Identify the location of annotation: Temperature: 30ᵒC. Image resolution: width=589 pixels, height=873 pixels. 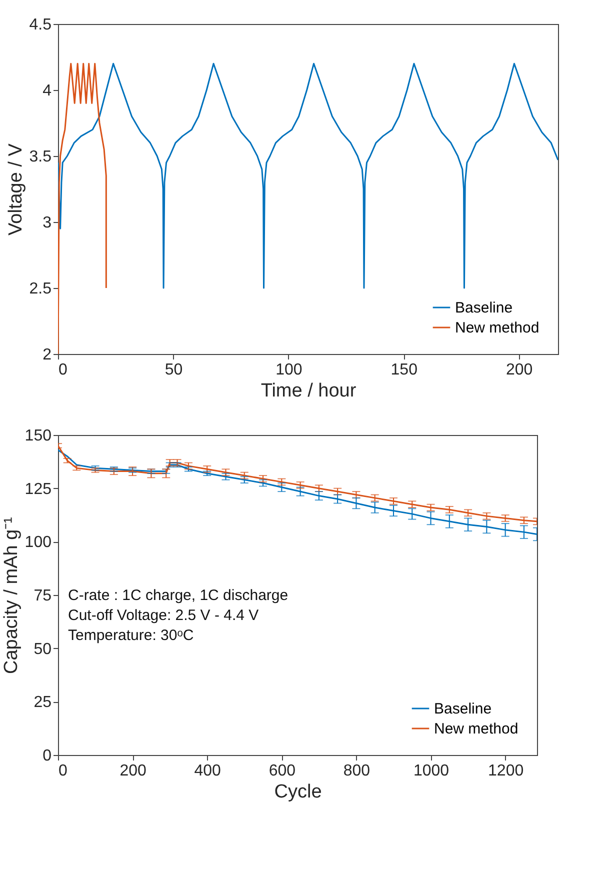
(131, 635).